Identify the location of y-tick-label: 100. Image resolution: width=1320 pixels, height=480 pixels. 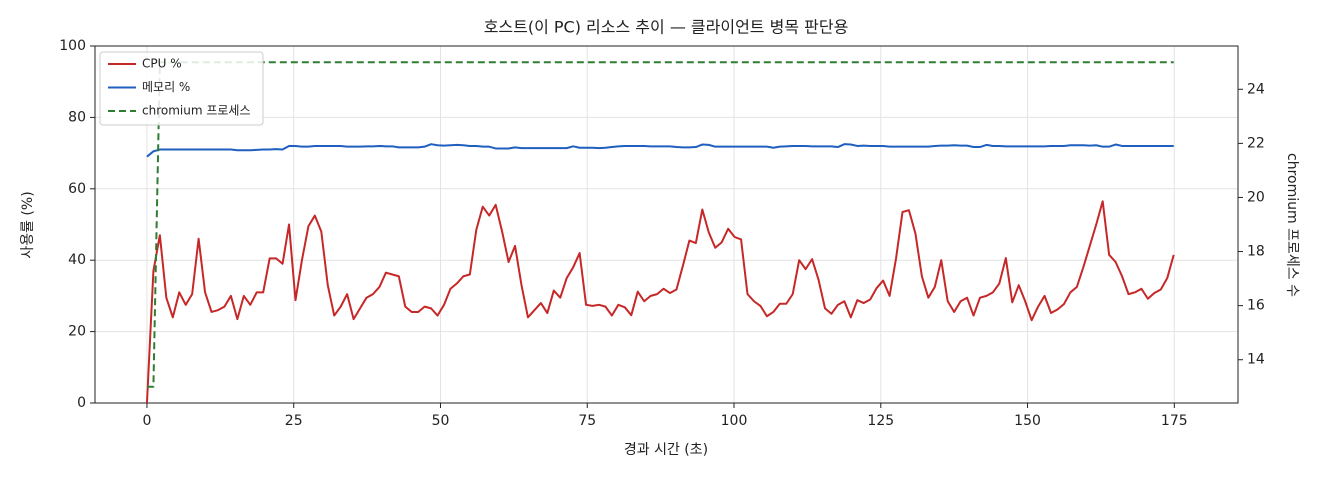
(72, 46).